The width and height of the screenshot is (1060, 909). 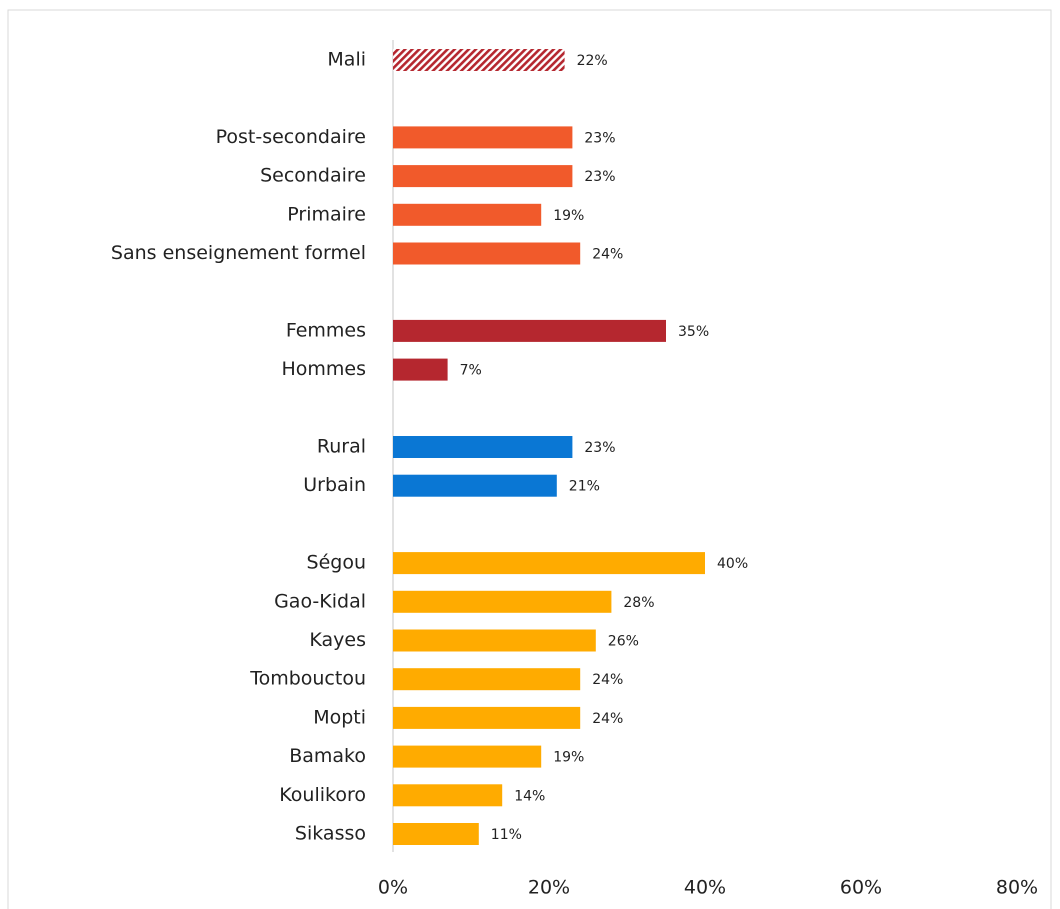 What do you see at coordinates (330, 834) in the screenshot?
I see `category-label: Sikasso` at bounding box center [330, 834].